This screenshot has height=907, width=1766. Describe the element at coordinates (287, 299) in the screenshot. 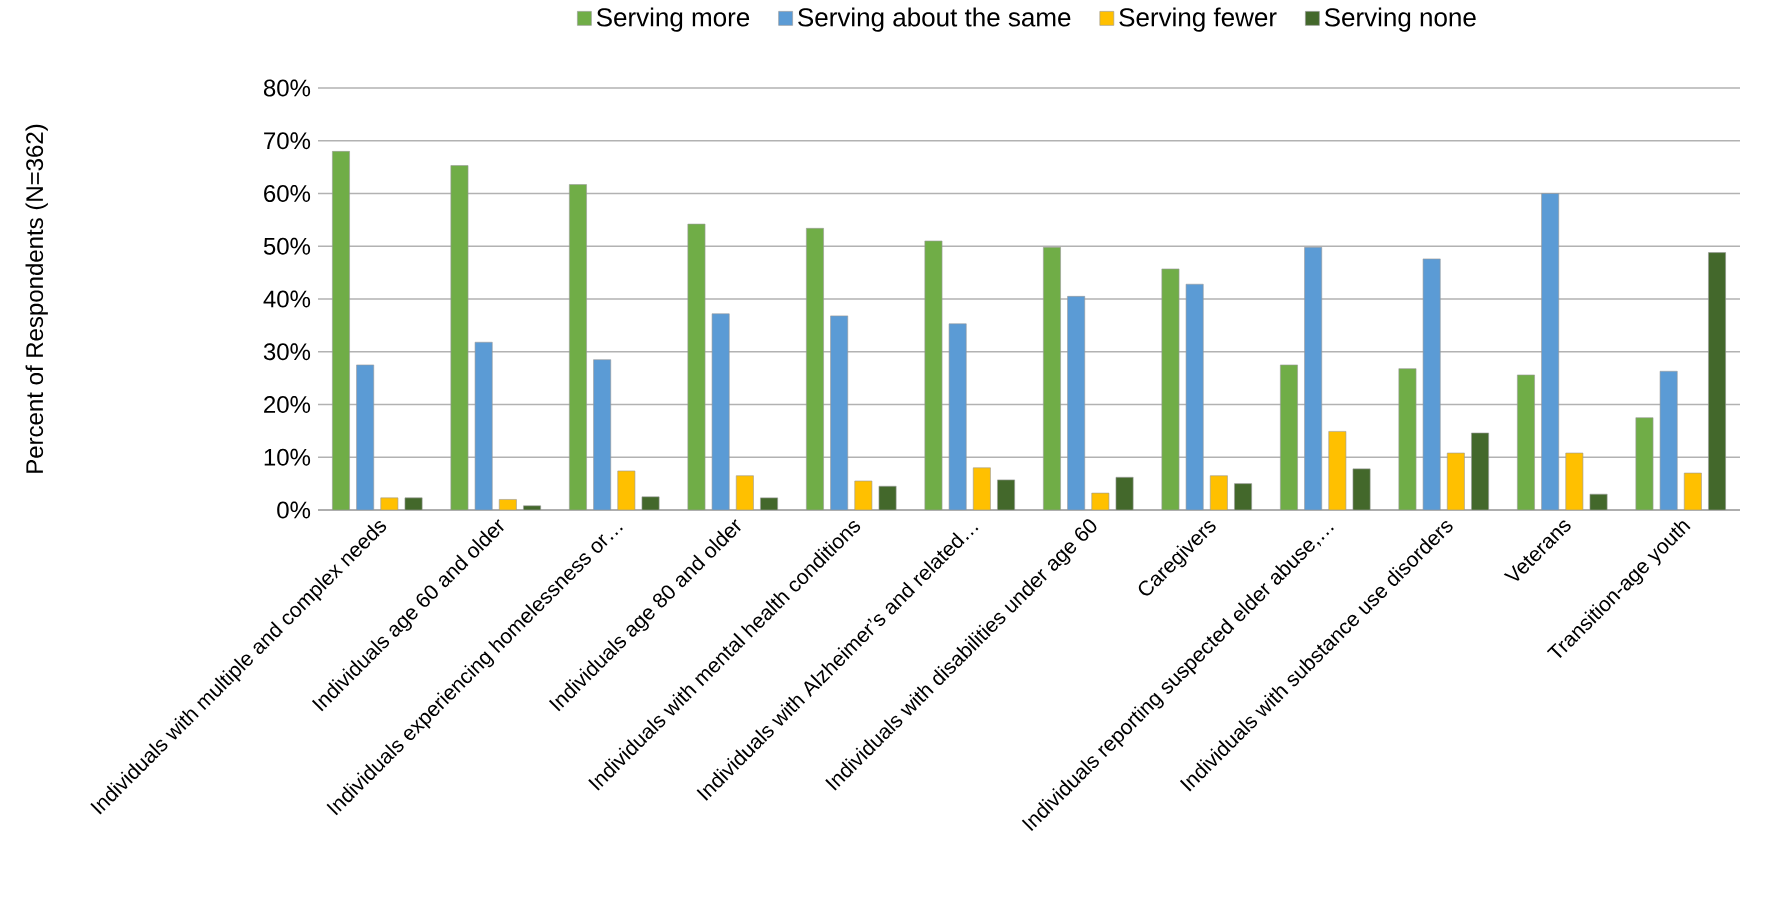

I see `y-tick-label: 40%` at that location.